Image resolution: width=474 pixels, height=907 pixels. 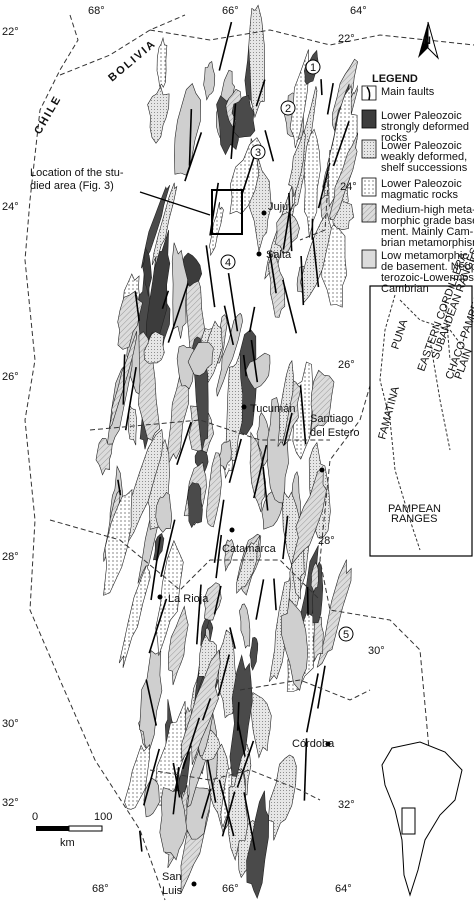 What do you see at coordinates (172, 891) in the screenshot?
I see `city-label: Luis` at bounding box center [172, 891].